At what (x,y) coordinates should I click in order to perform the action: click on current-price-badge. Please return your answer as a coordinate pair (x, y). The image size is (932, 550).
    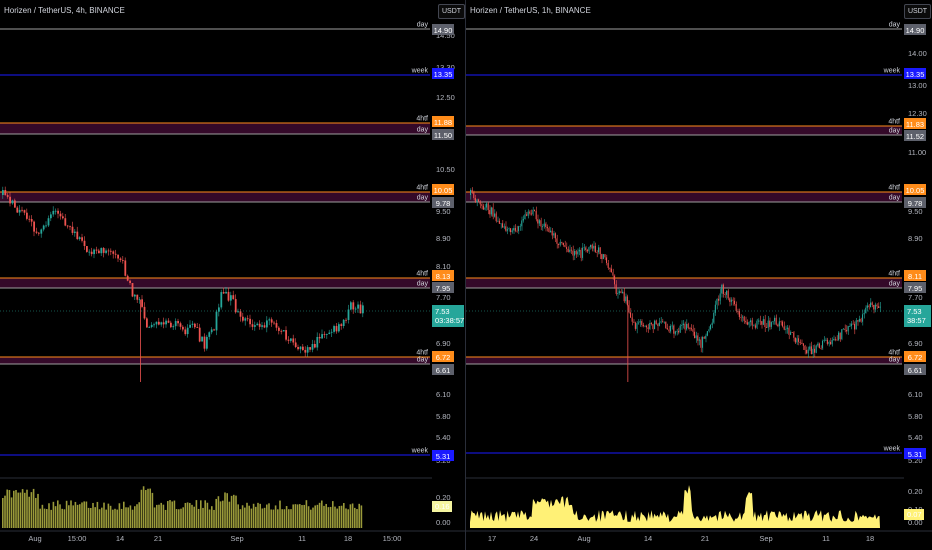
    Looking at the image, I should click on (917, 316).